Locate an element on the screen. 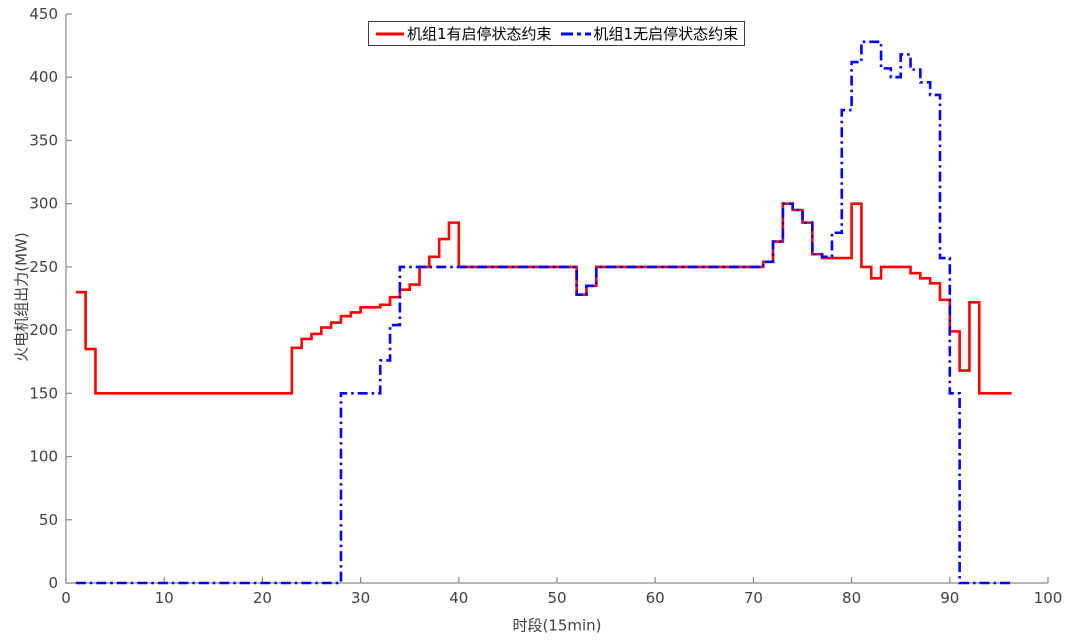 This screenshot has height=644, width=1083. x-tick-label: 20 is located at coordinates (262, 598).